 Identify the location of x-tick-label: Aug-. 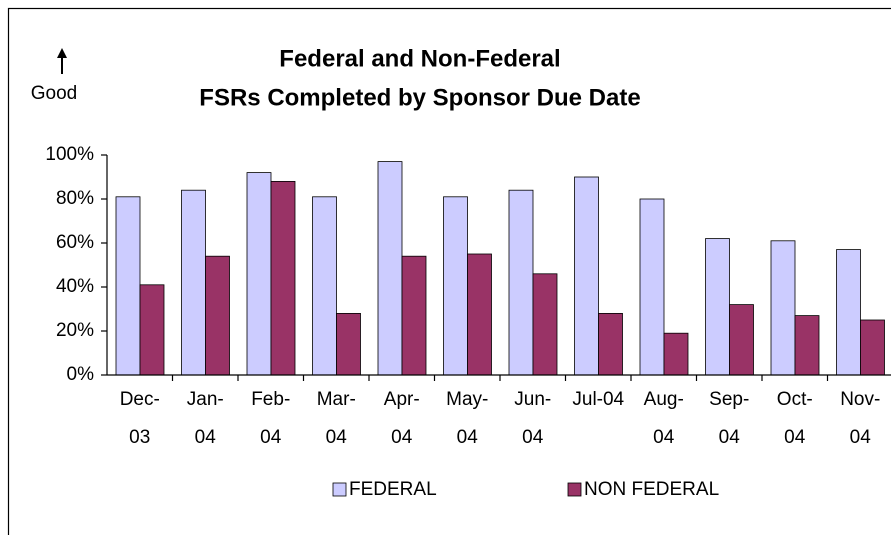
(664, 399).